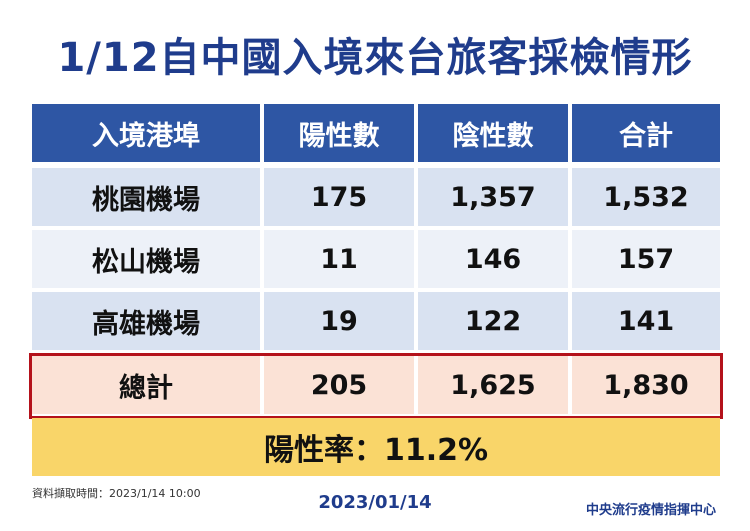  I want to click on row-total: 1,532, so click(646, 197).